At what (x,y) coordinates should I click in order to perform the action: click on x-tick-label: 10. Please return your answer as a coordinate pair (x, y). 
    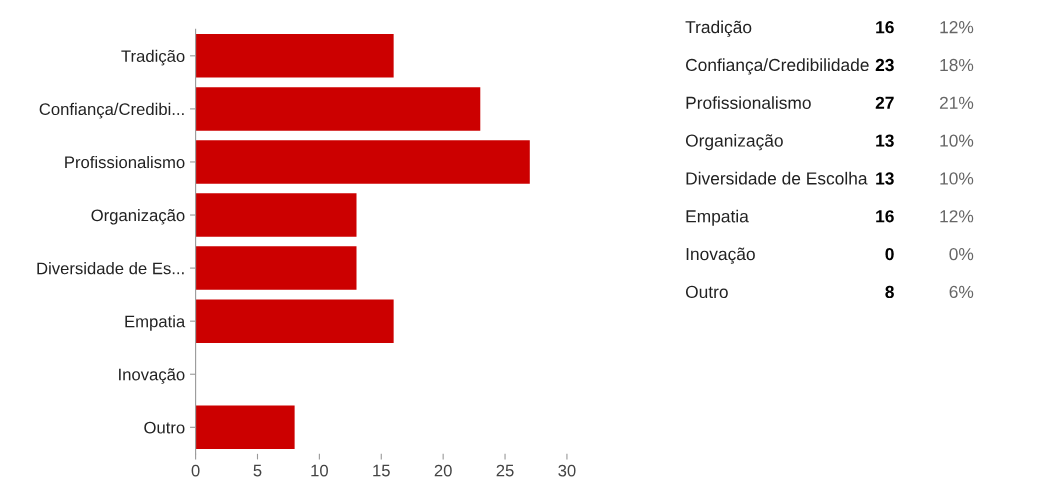
    Looking at the image, I should click on (319, 470).